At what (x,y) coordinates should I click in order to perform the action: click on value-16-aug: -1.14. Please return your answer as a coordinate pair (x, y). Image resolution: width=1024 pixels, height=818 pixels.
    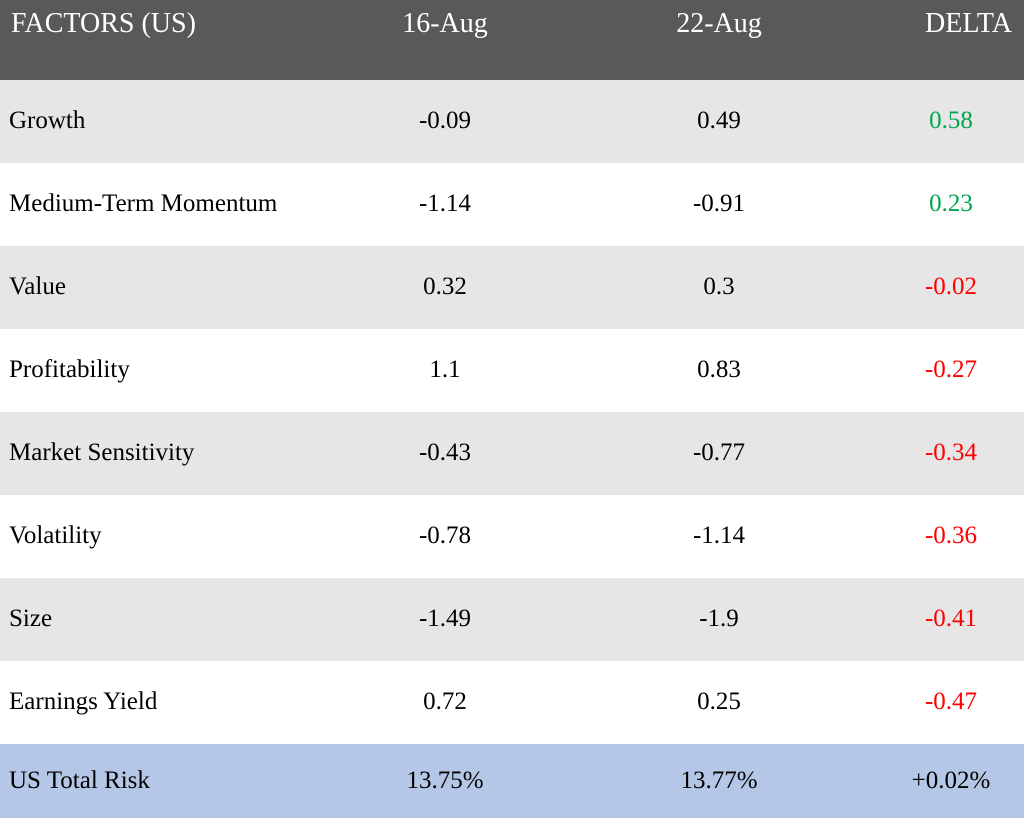
    Looking at the image, I should click on (445, 204).